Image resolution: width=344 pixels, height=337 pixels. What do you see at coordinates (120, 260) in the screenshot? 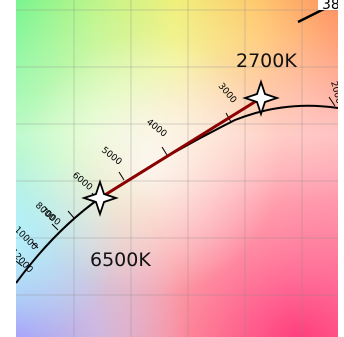
I see `start-kelvin-label: 6500K` at bounding box center [120, 260].